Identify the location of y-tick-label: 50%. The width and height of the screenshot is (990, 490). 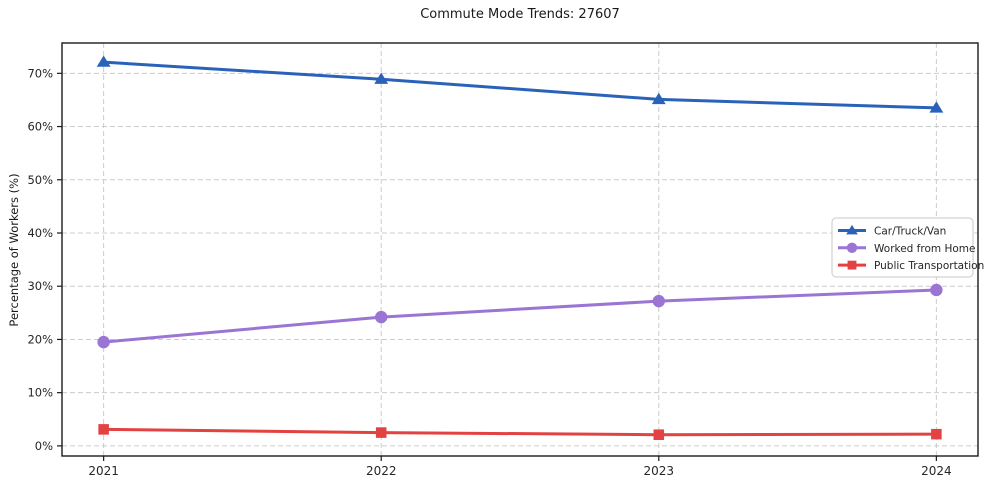
(40, 180).